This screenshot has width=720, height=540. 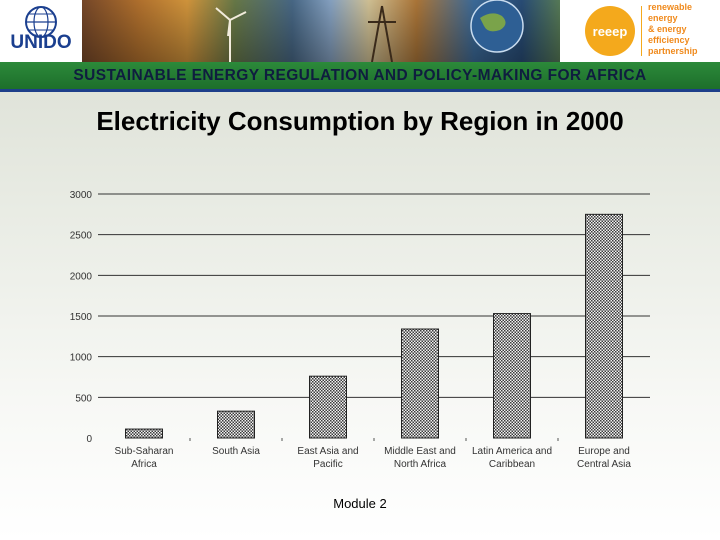 What do you see at coordinates (604, 464) in the screenshot?
I see `x-category-label: Central Asia` at bounding box center [604, 464].